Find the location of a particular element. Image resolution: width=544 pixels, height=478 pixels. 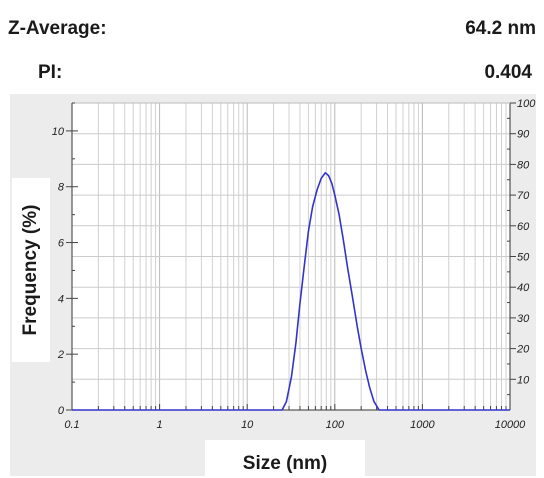

x-tick-label: 10000 is located at coordinates (510, 425).